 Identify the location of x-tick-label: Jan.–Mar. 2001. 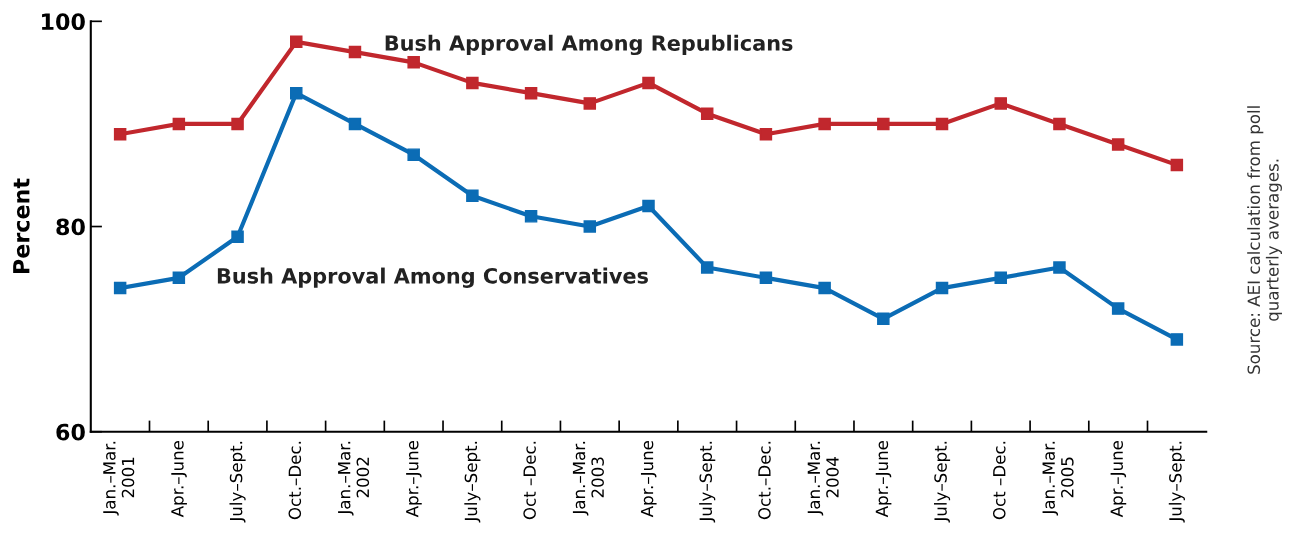
(119, 478).